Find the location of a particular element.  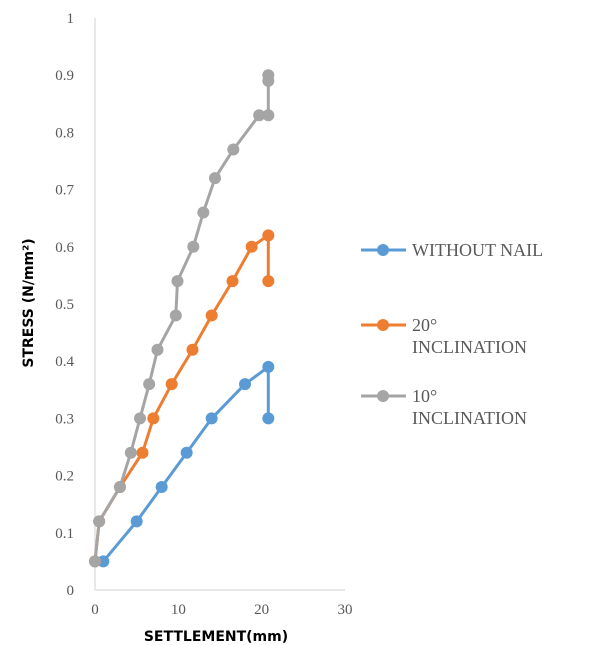

x-axis-title: SETTLEMENT(mm) is located at coordinates (216, 637).